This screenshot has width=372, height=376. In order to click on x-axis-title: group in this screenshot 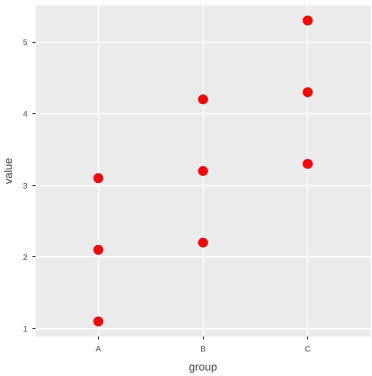, I will do `click(203, 368)`.